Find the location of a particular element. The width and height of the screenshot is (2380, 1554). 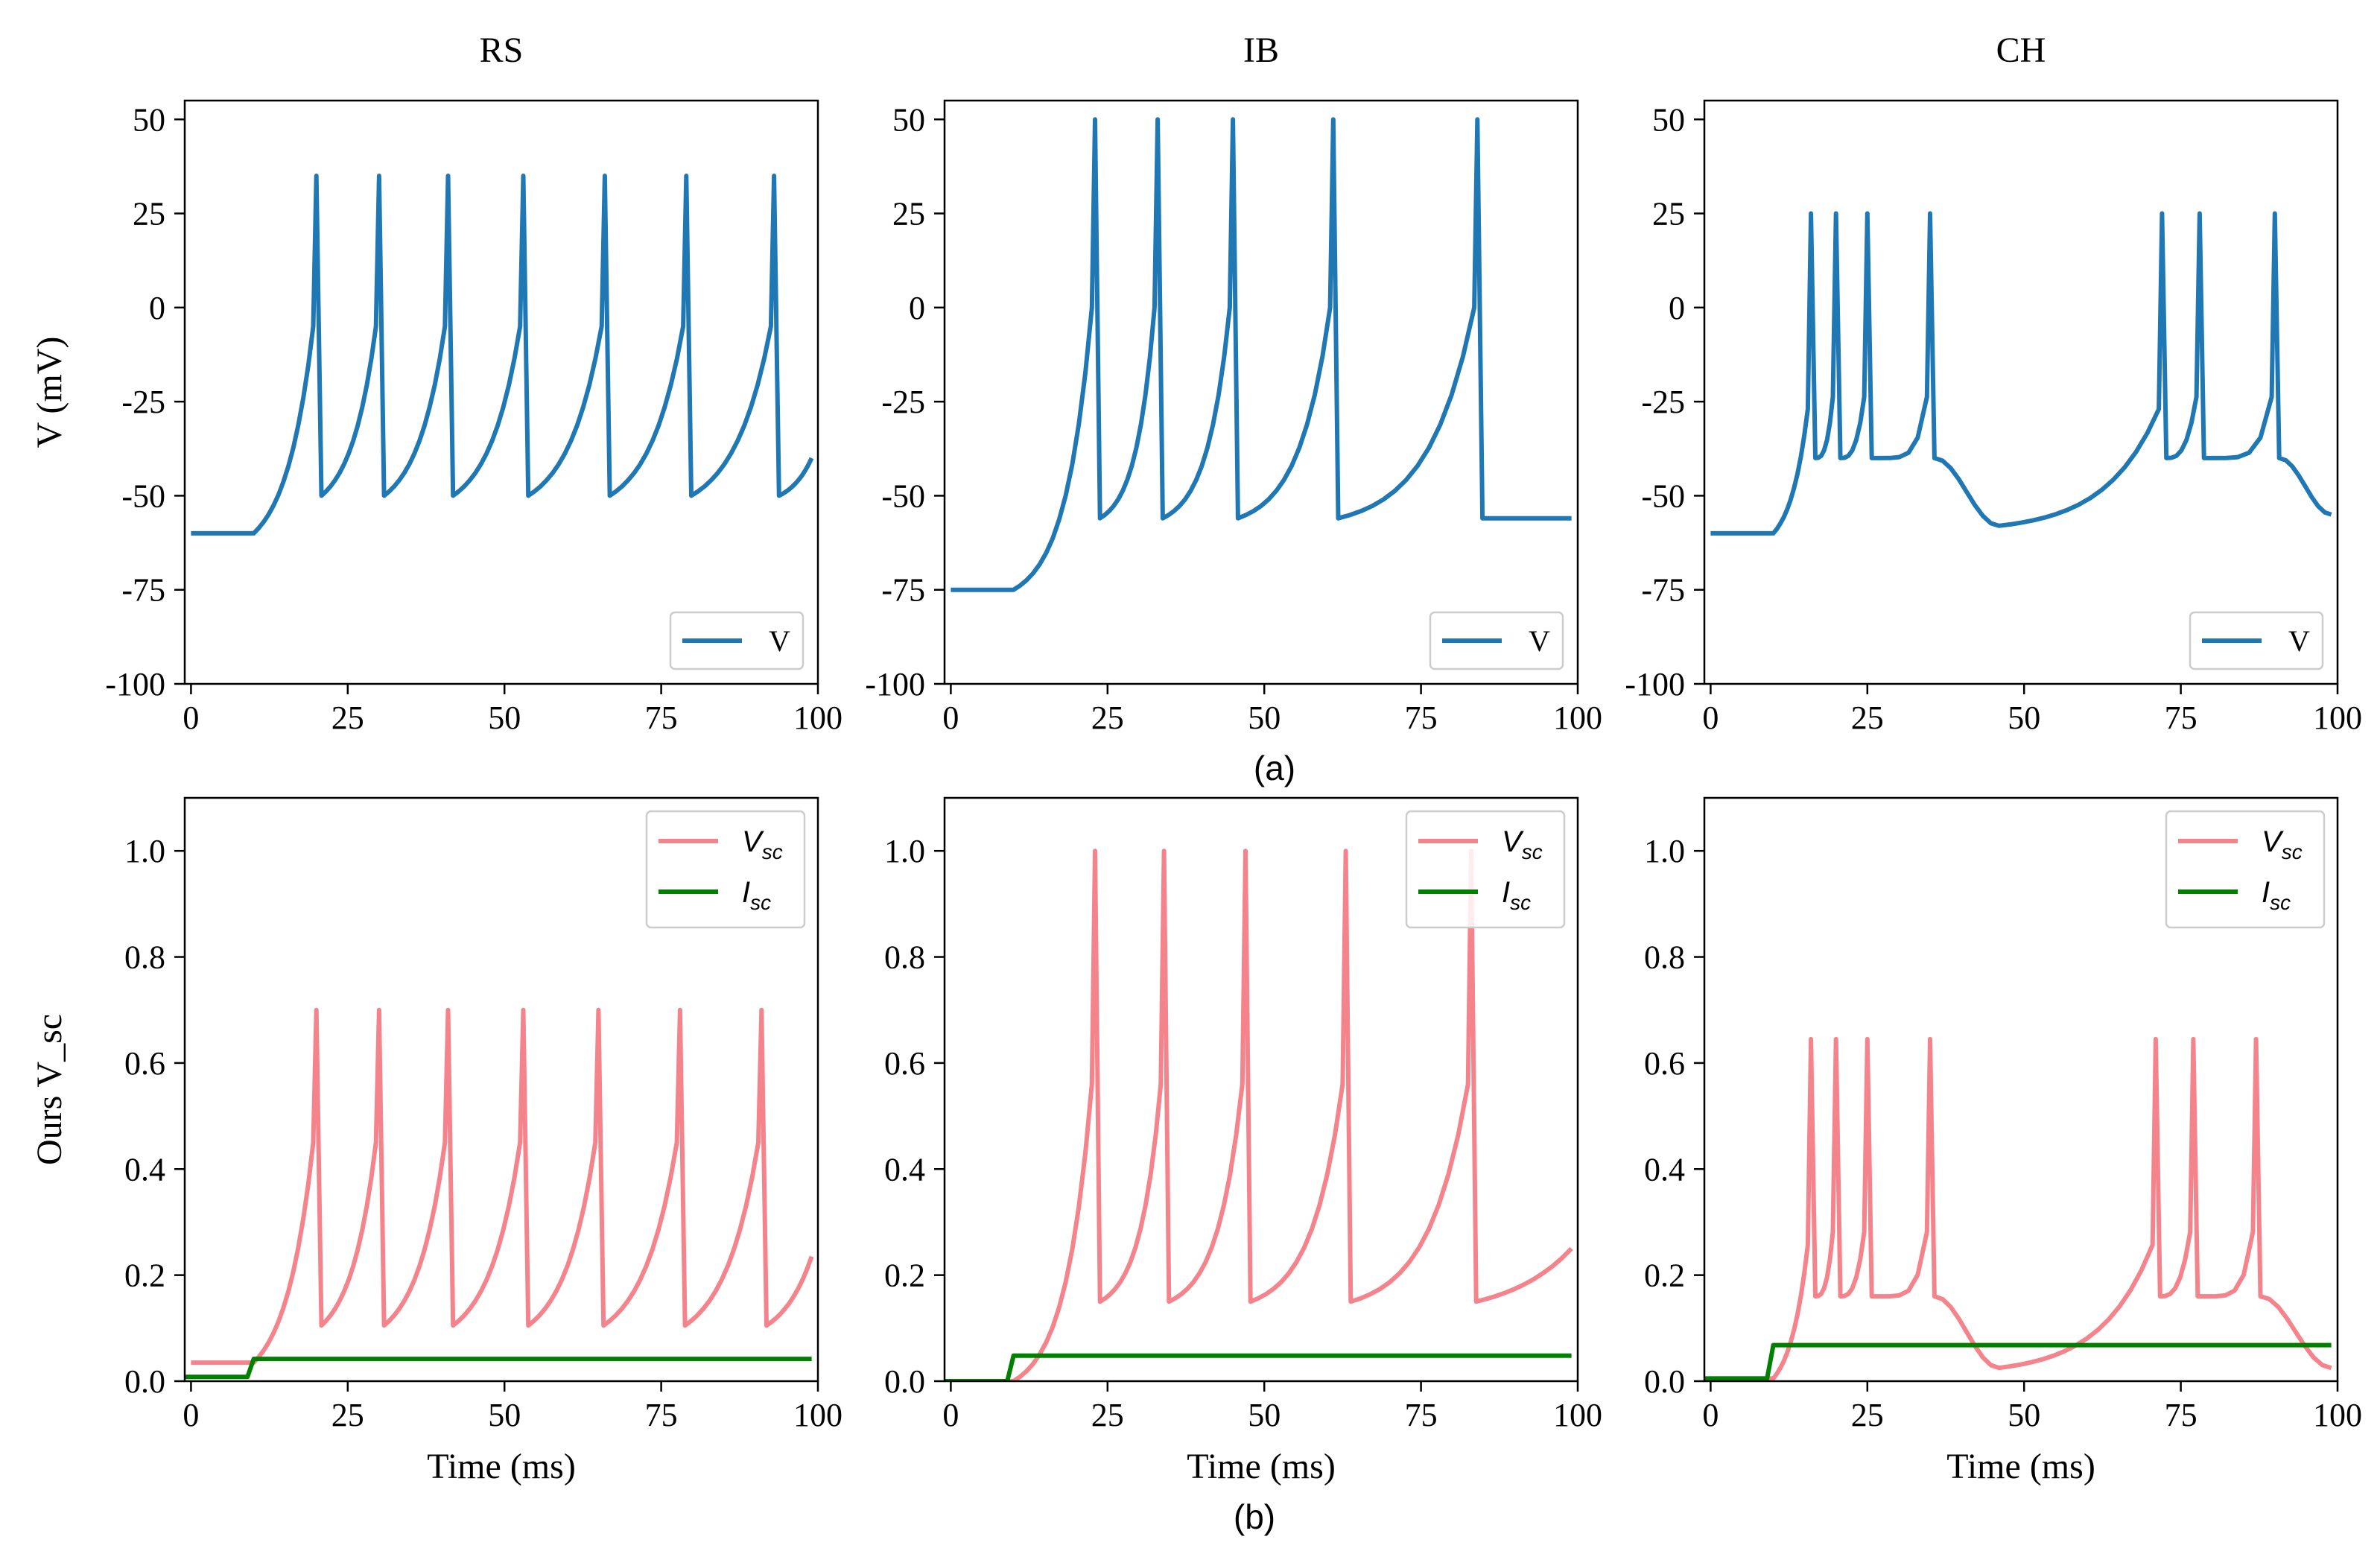

y-tick-label: 0.0 is located at coordinates (1664, 1382).